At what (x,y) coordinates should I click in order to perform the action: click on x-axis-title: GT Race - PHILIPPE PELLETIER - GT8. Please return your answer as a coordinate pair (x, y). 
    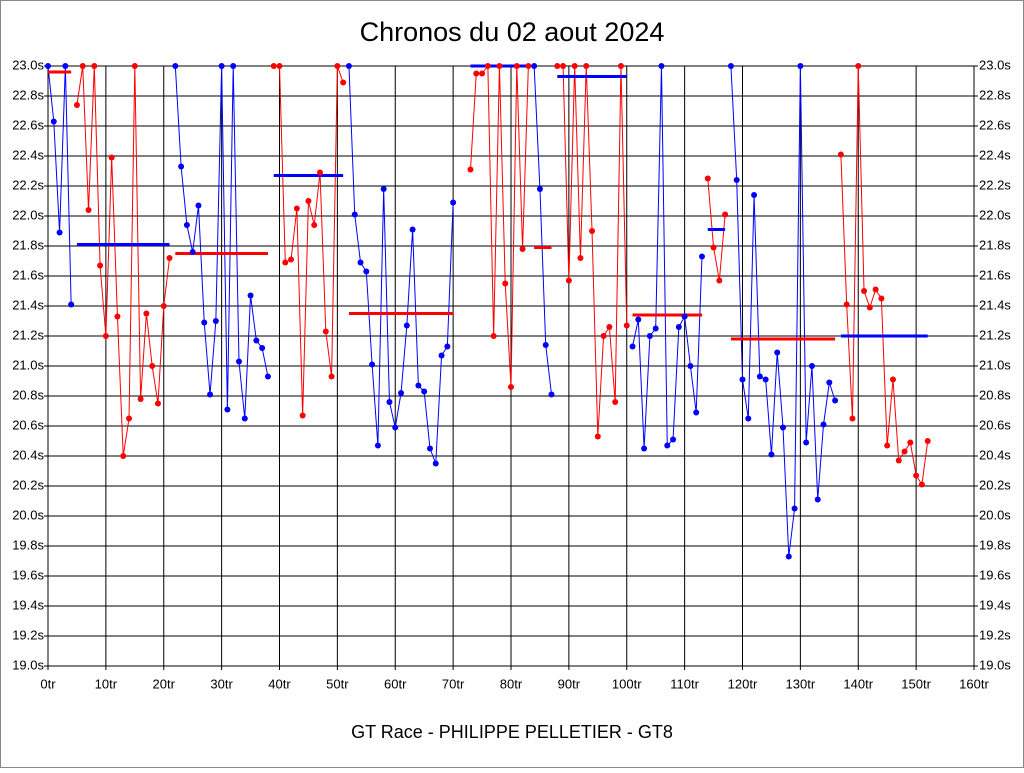
    Looking at the image, I should click on (512, 732).